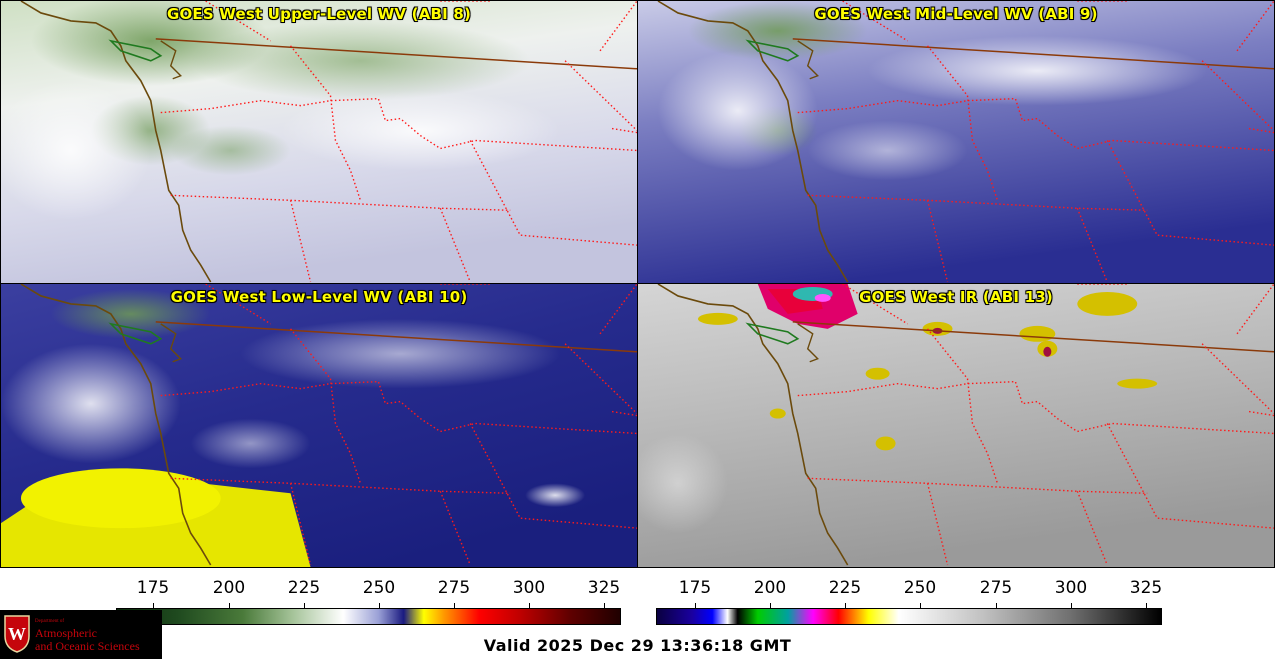 The height and width of the screenshot is (659, 1275). Describe the element at coordinates (845, 588) in the screenshot. I see `ir-tick-label: 225` at that location.